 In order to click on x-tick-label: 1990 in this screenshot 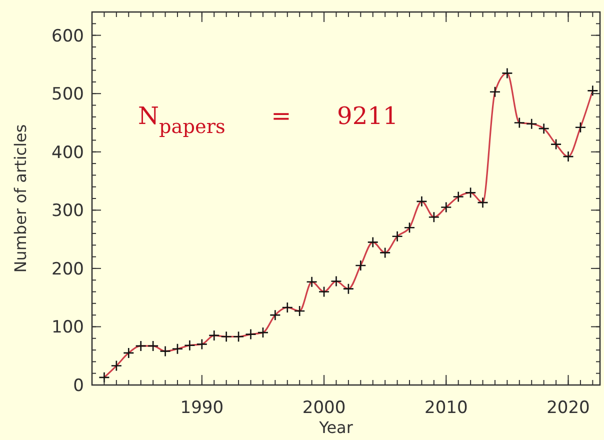, I will do `click(202, 408)`.